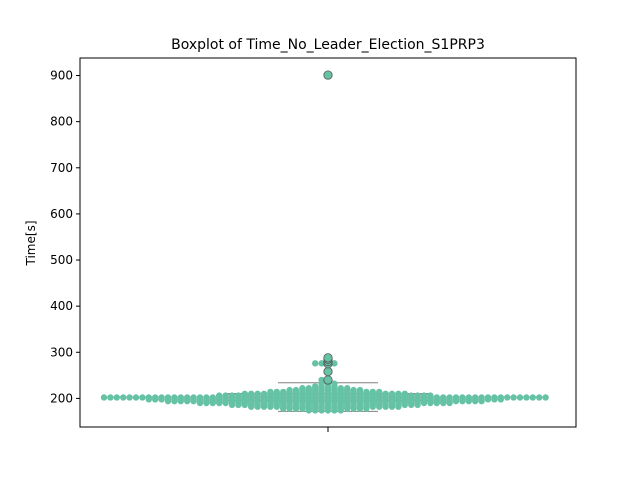  What do you see at coordinates (61, 306) in the screenshot?
I see `y-tick-label: 400` at bounding box center [61, 306].